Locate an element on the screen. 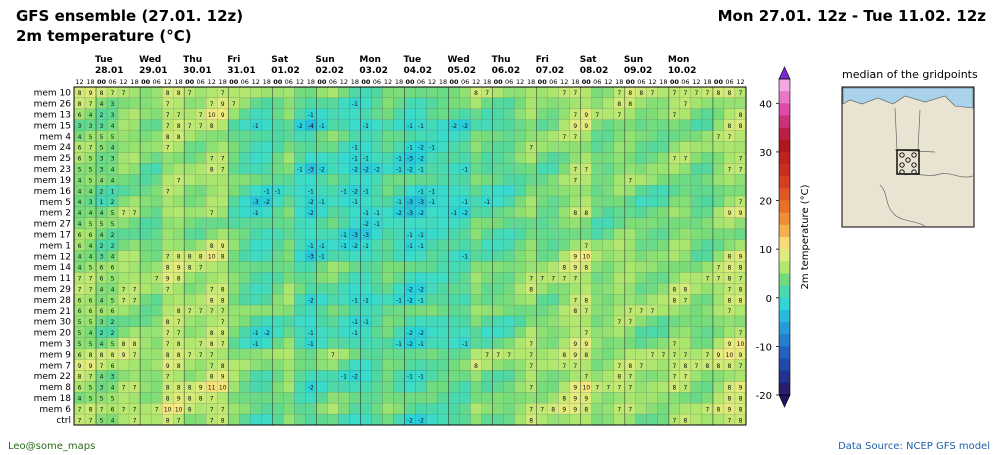 This screenshot has height=455, width=1000. cell-value: 6 is located at coordinates (113, 311).